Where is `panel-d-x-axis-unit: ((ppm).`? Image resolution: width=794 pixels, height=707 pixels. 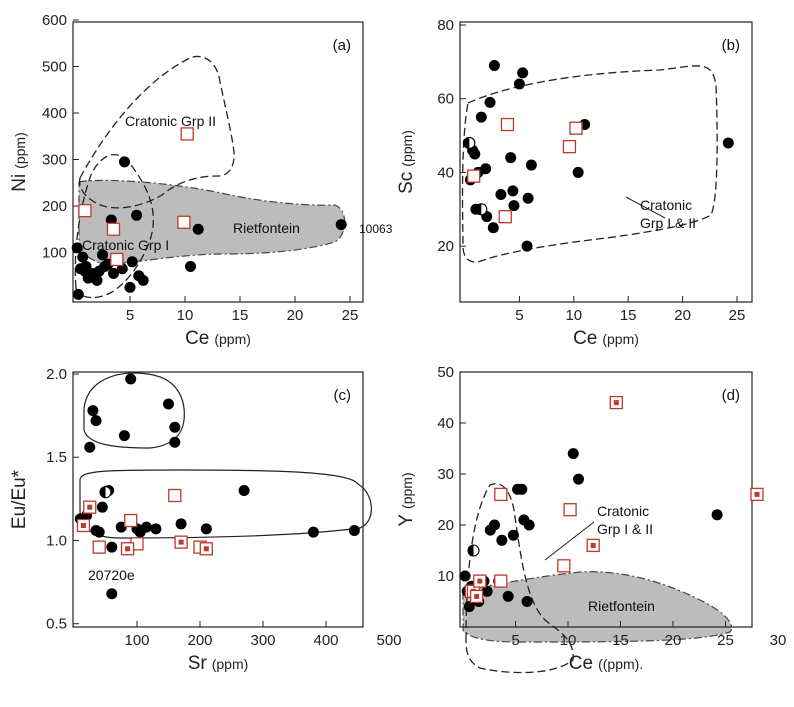
panel-d-x-axis-unit: ((ppm). is located at coordinates (620, 664).